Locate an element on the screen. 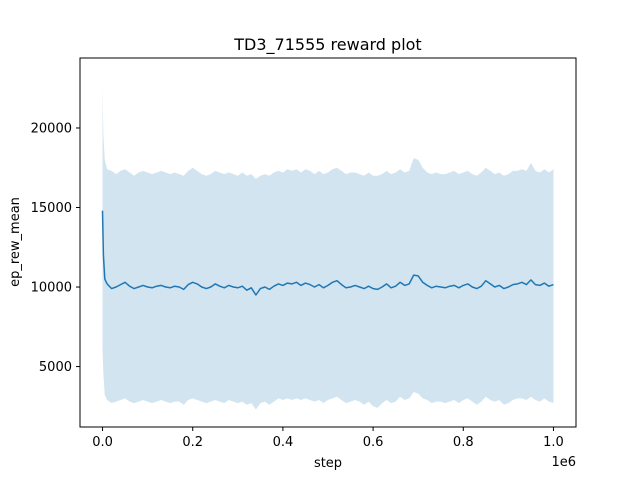  x-tick-label: 0.2 is located at coordinates (192, 442).